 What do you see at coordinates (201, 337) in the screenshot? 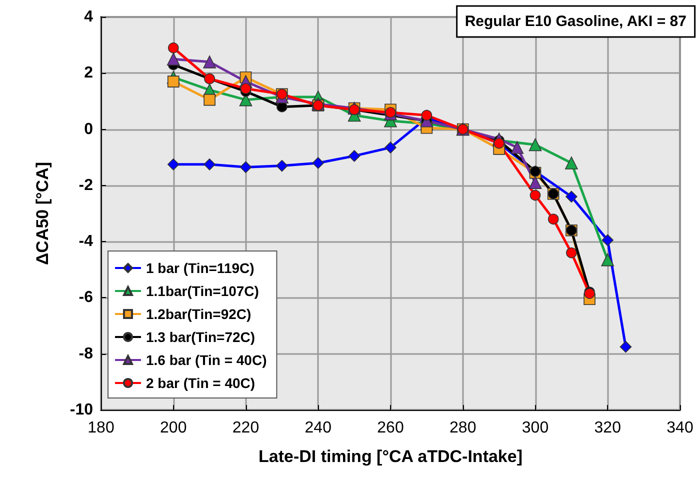
I see `legend-label: 1.3 bar(Tin=72C)` at bounding box center [201, 337].